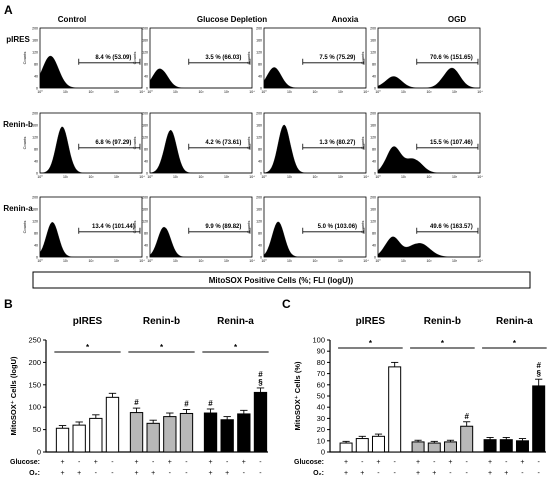  I want to click on y-tick-label: 60, so click(321, 384).